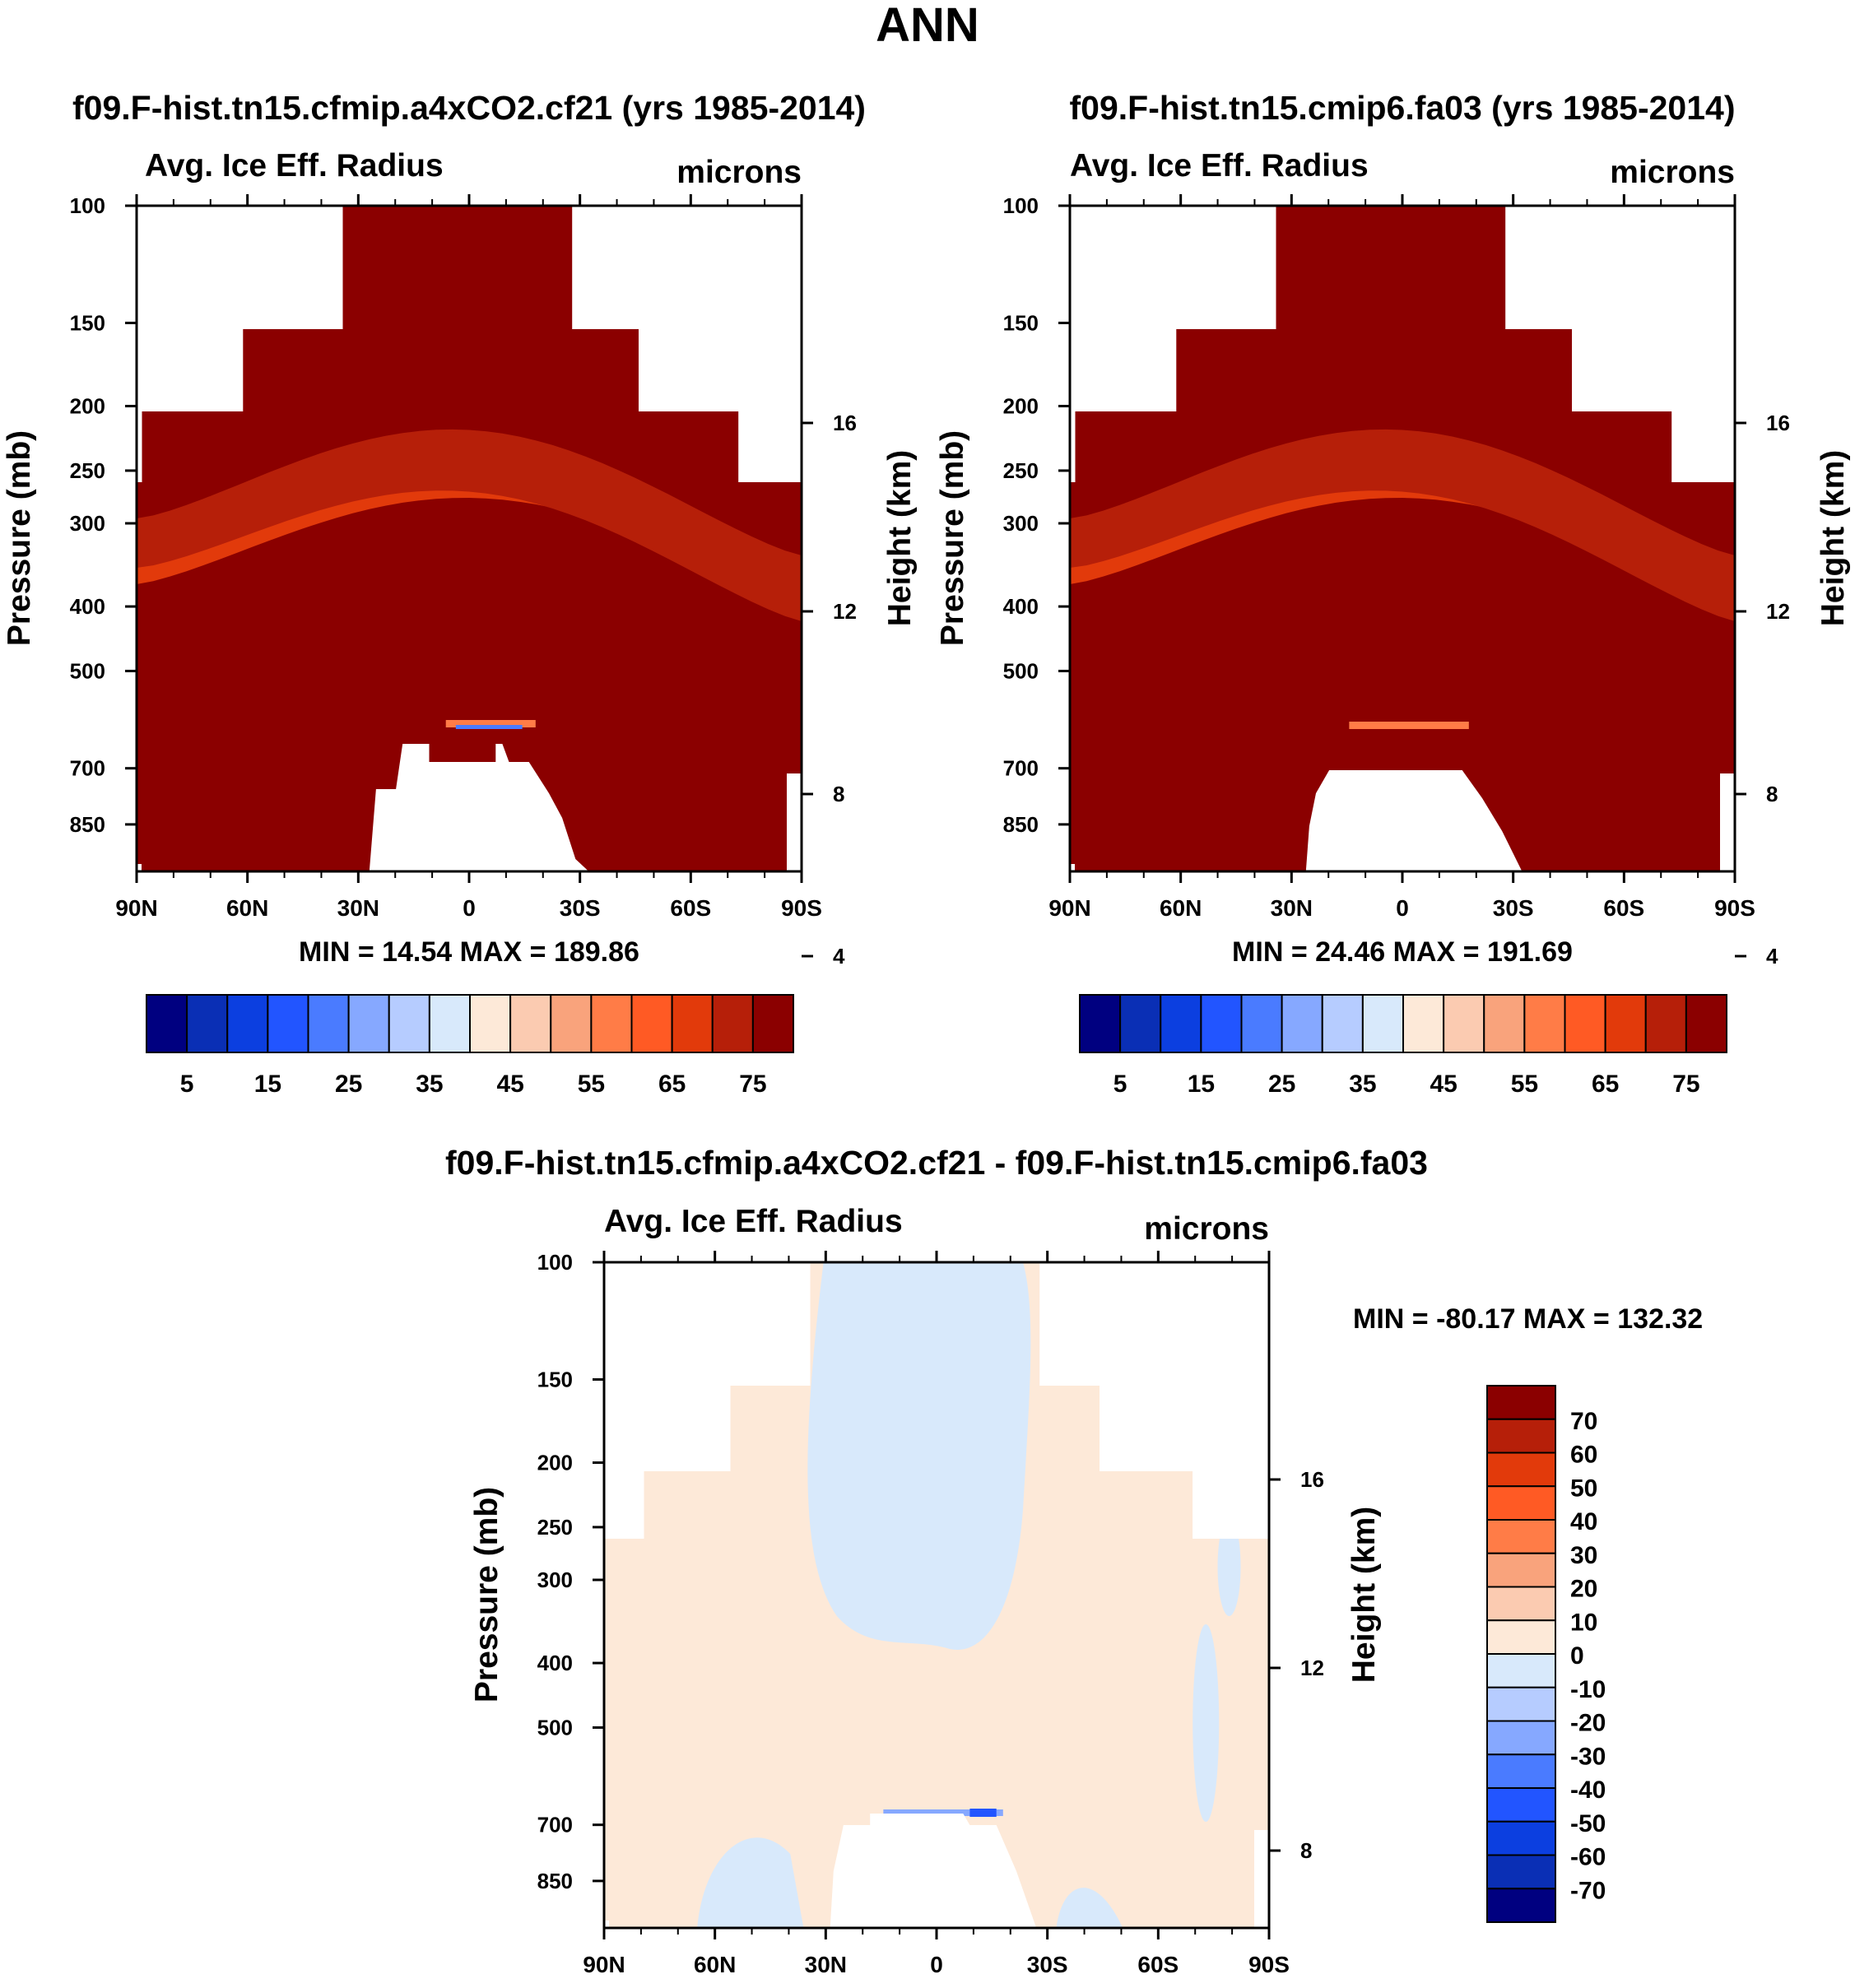  I want to click on x-tick-label: 90S, so click(801, 908).